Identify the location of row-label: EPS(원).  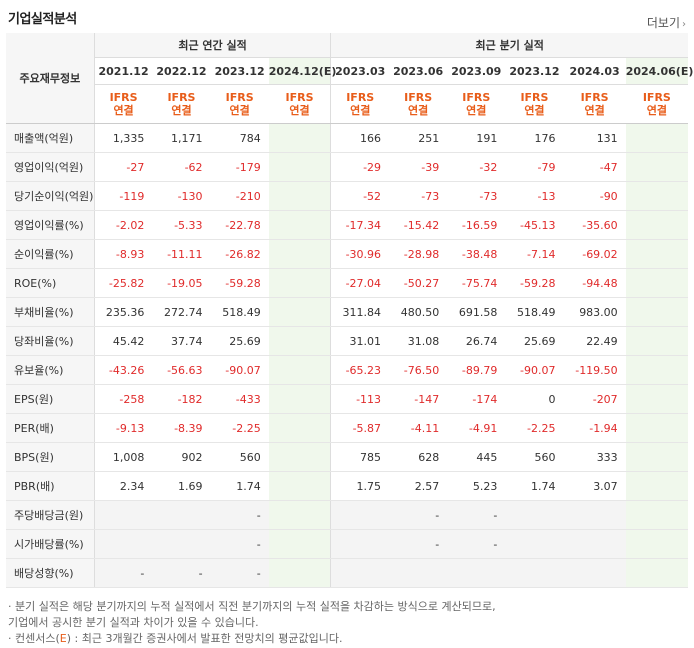
(50, 399).